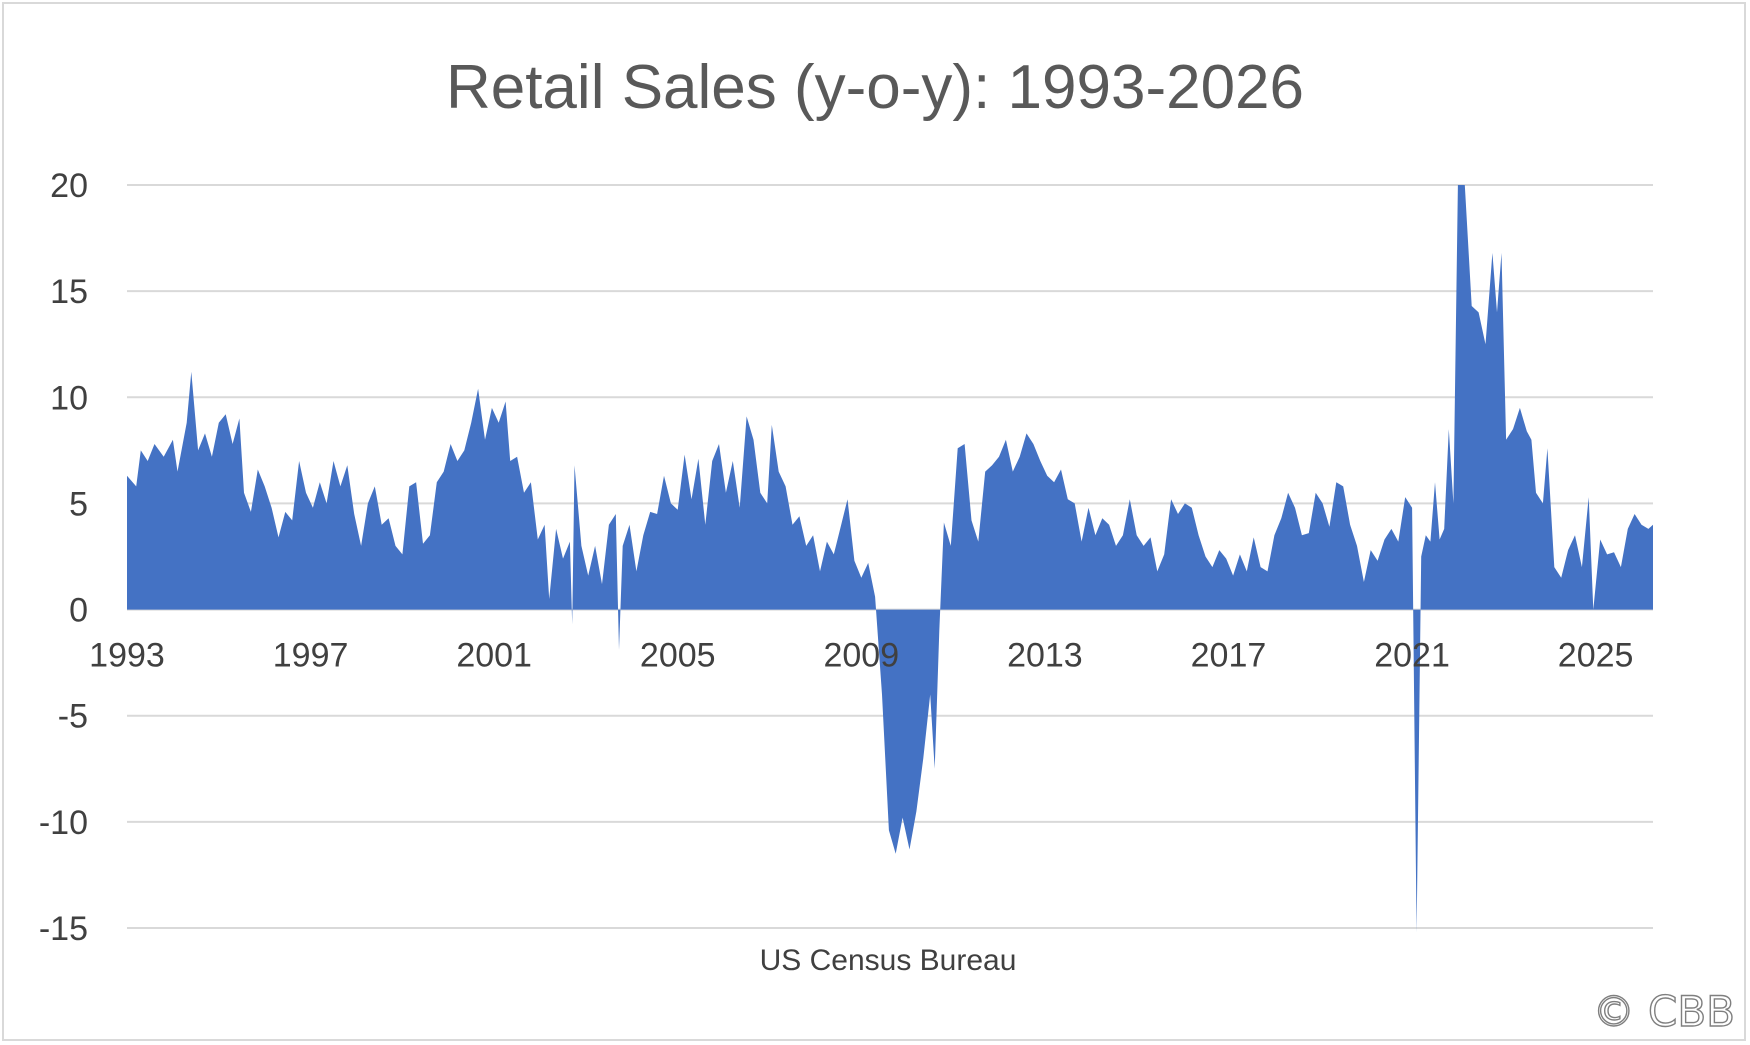 The image size is (1750, 1045). What do you see at coordinates (678, 656) in the screenshot?
I see `x-tick-label: 2005` at bounding box center [678, 656].